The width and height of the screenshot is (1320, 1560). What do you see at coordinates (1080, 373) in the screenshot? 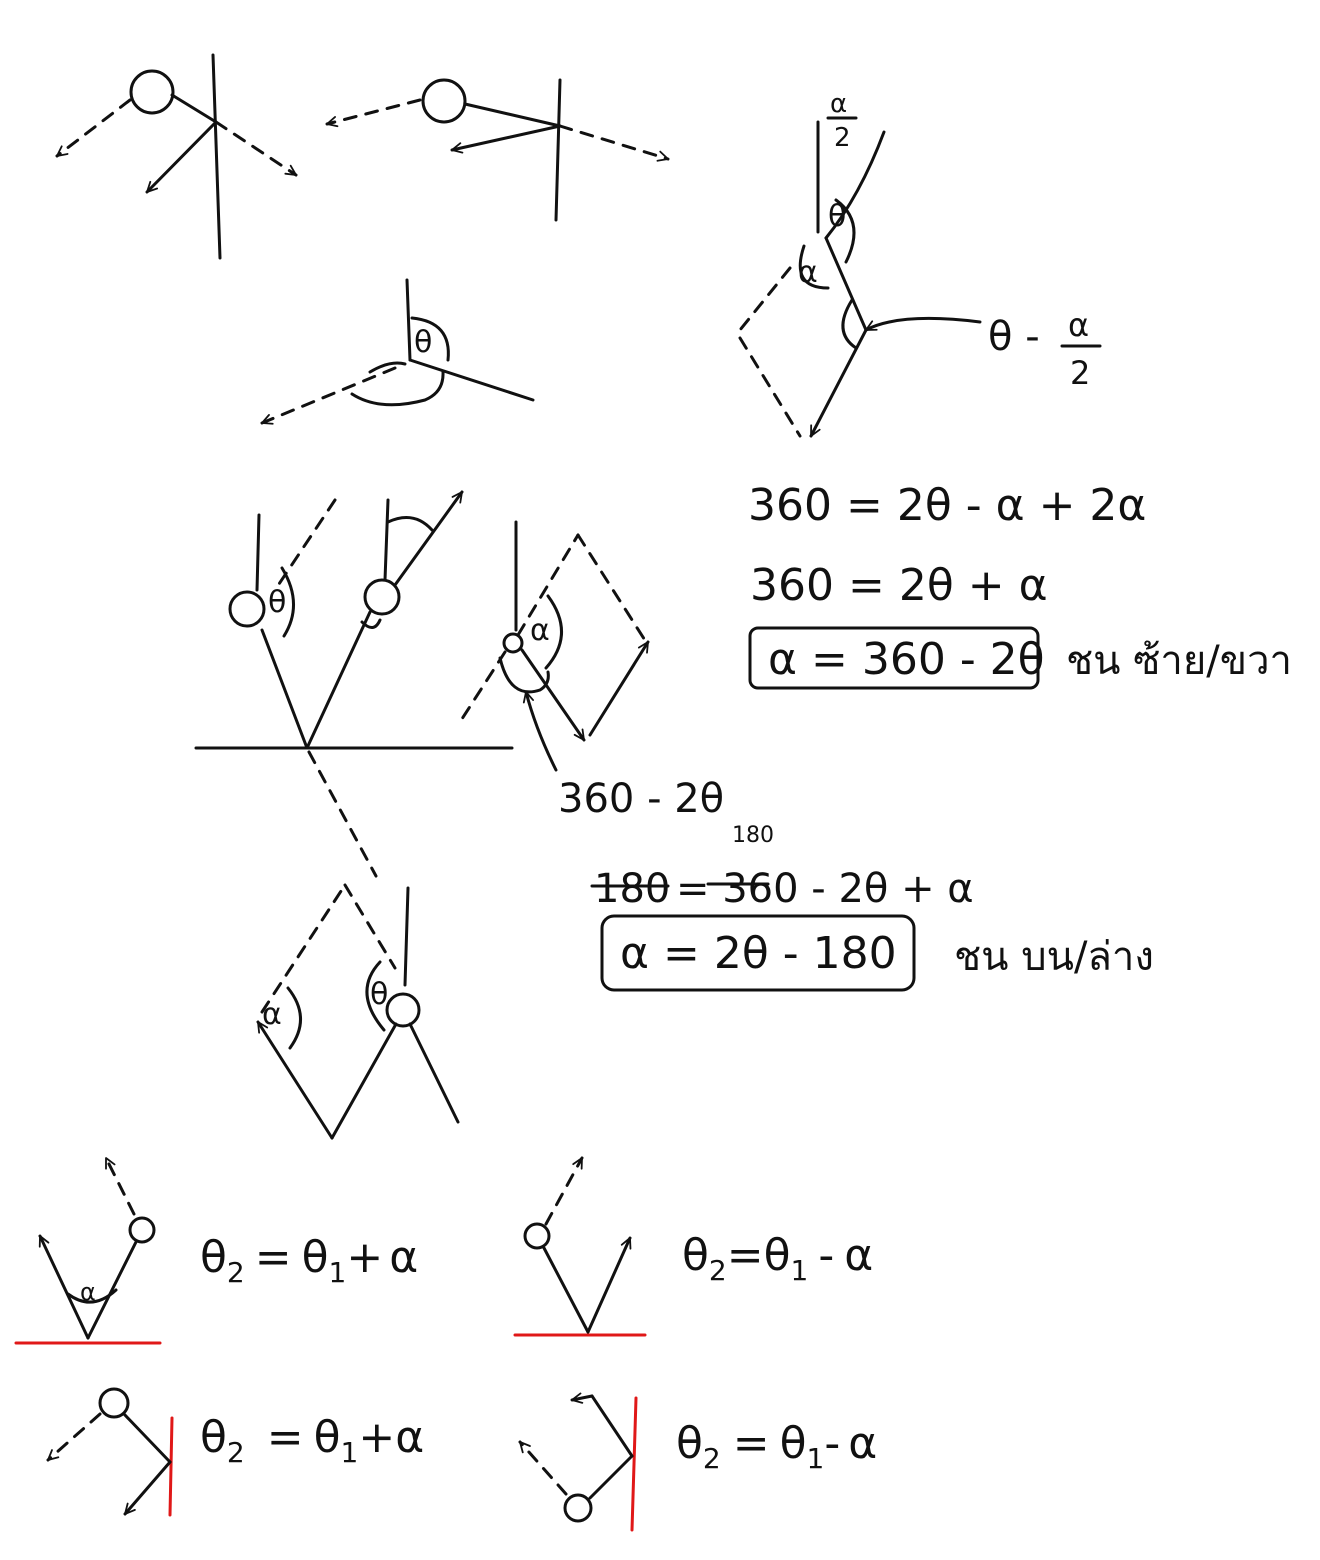
I see `half-alpha-den: 2` at bounding box center [1080, 373].